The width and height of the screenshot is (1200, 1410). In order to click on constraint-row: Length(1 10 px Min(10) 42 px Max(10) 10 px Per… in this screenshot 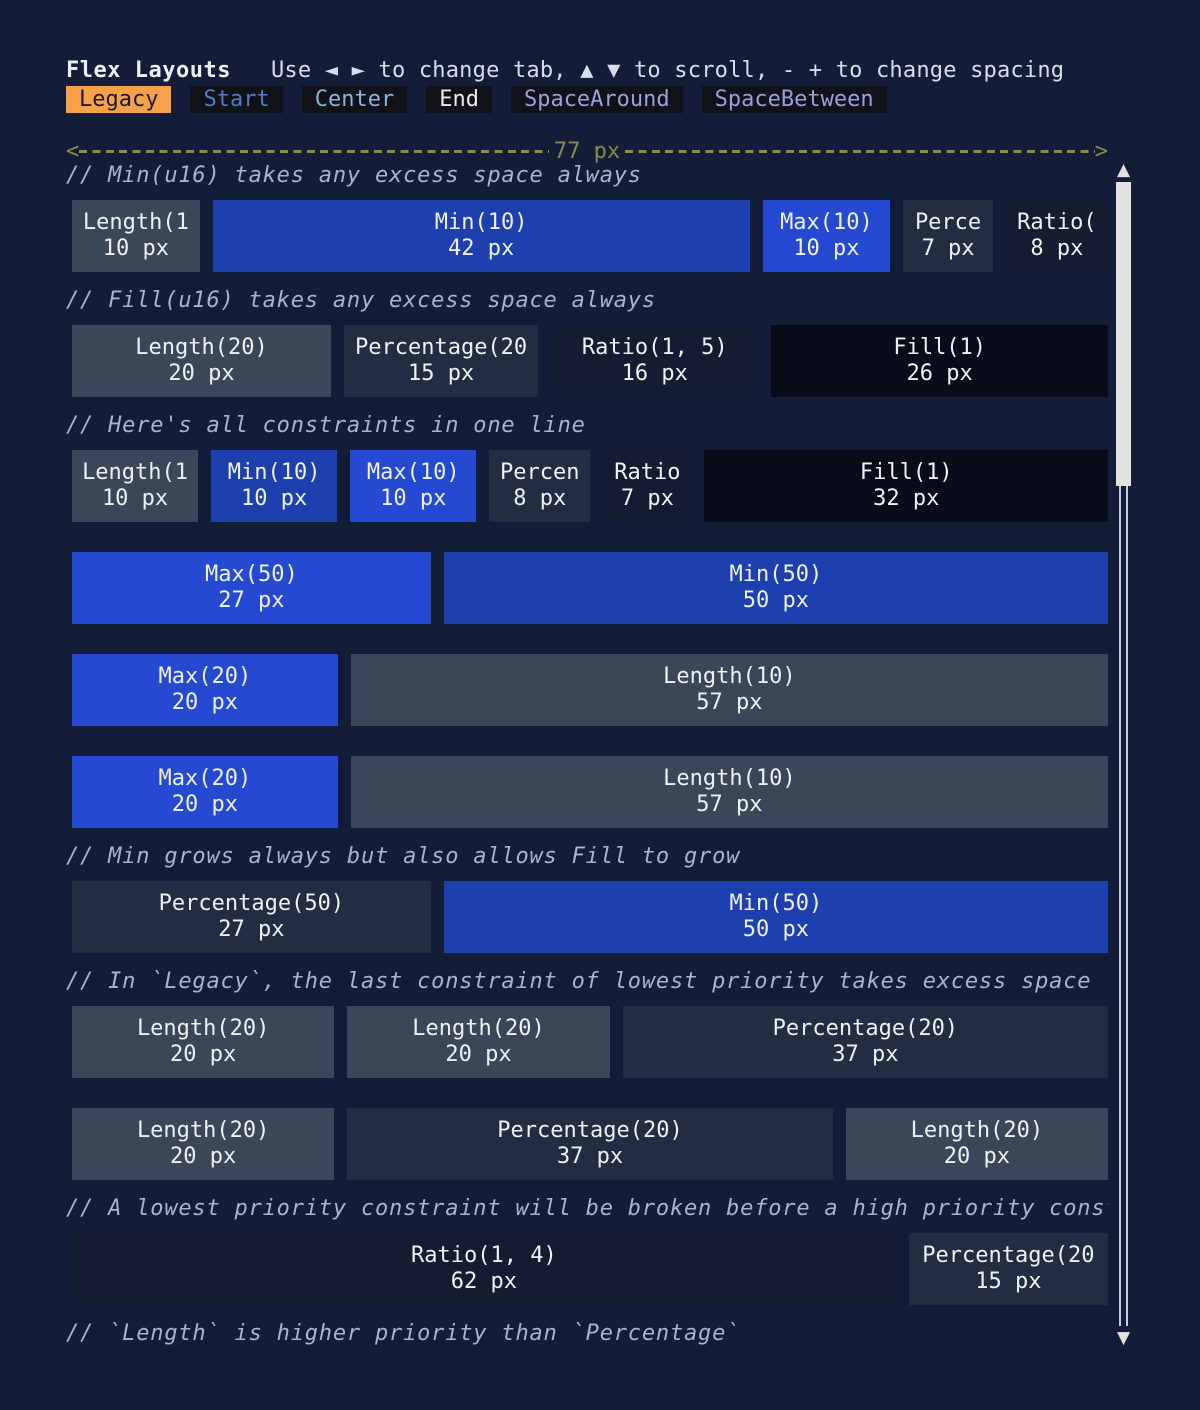, I will do `click(590, 236)`.